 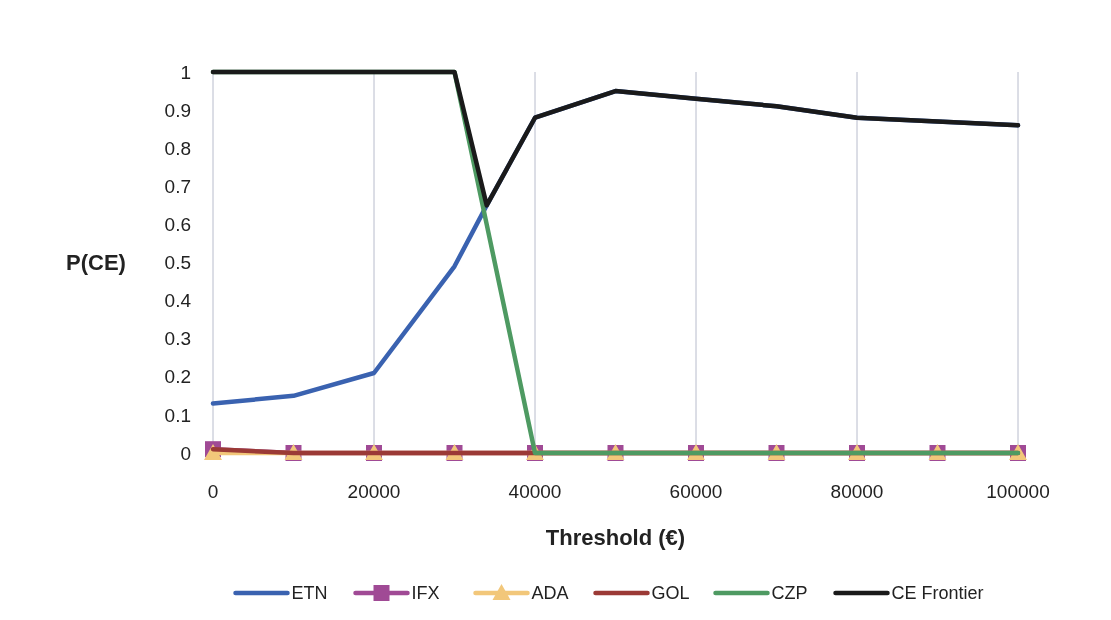 What do you see at coordinates (185, 72) in the screenshot?
I see `y-tick-label: 1` at bounding box center [185, 72].